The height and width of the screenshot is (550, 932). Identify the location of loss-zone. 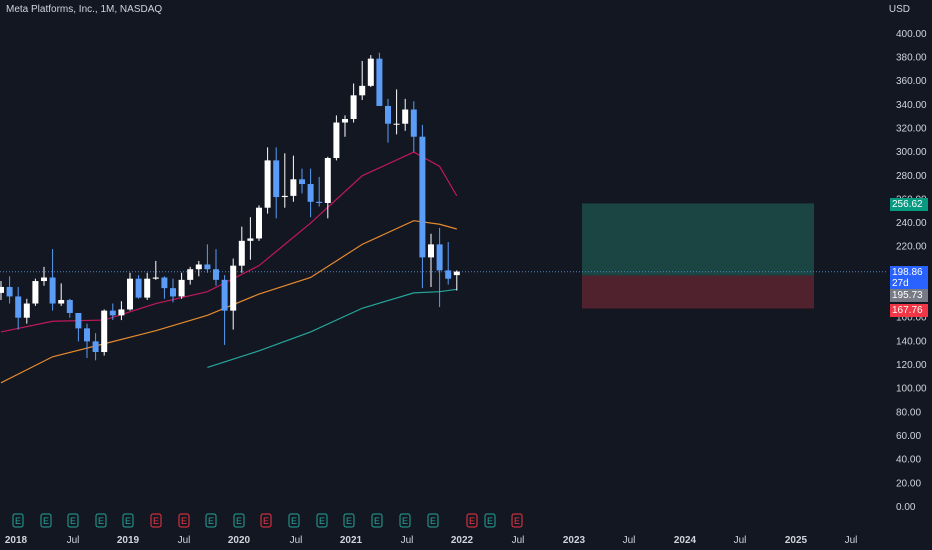
(698, 292).